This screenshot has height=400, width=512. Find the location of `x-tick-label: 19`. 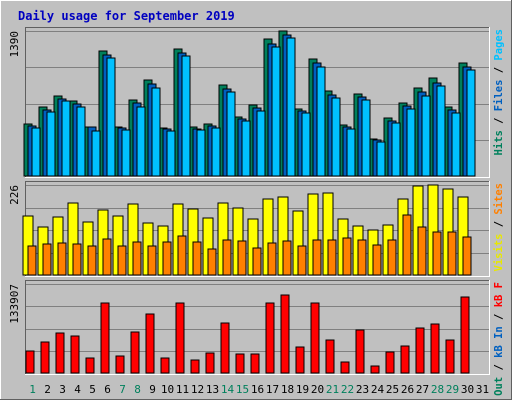

x-tick-label: 19 is located at coordinates (302, 389).